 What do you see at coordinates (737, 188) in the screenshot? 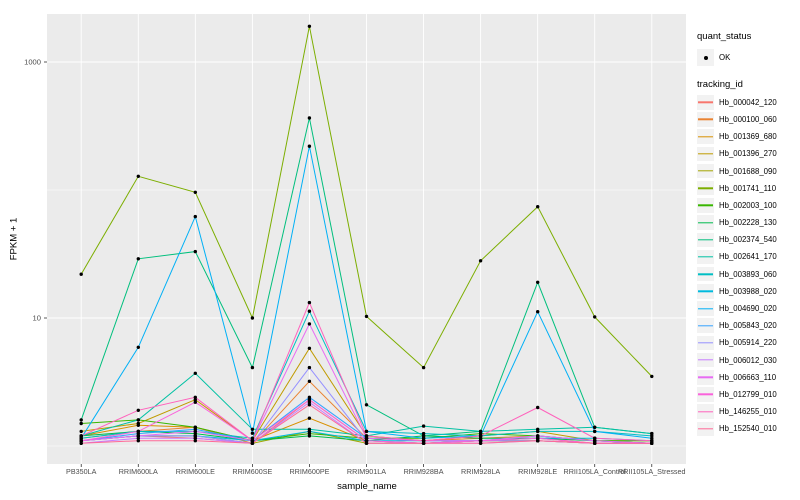
I see `legend-item-Hb_001741_110: Hb_001741_110` at bounding box center [737, 188].